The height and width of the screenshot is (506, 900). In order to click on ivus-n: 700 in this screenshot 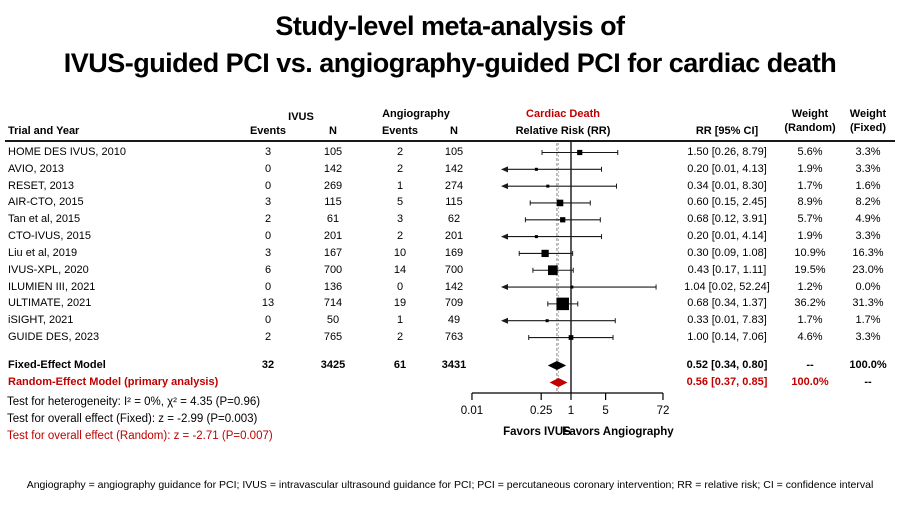, I will do `click(333, 269)`.